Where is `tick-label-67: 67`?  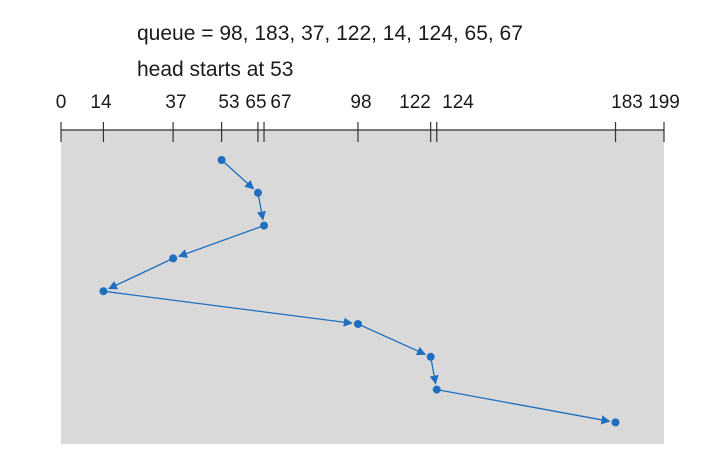 tick-label-67: 67 is located at coordinates (280, 102).